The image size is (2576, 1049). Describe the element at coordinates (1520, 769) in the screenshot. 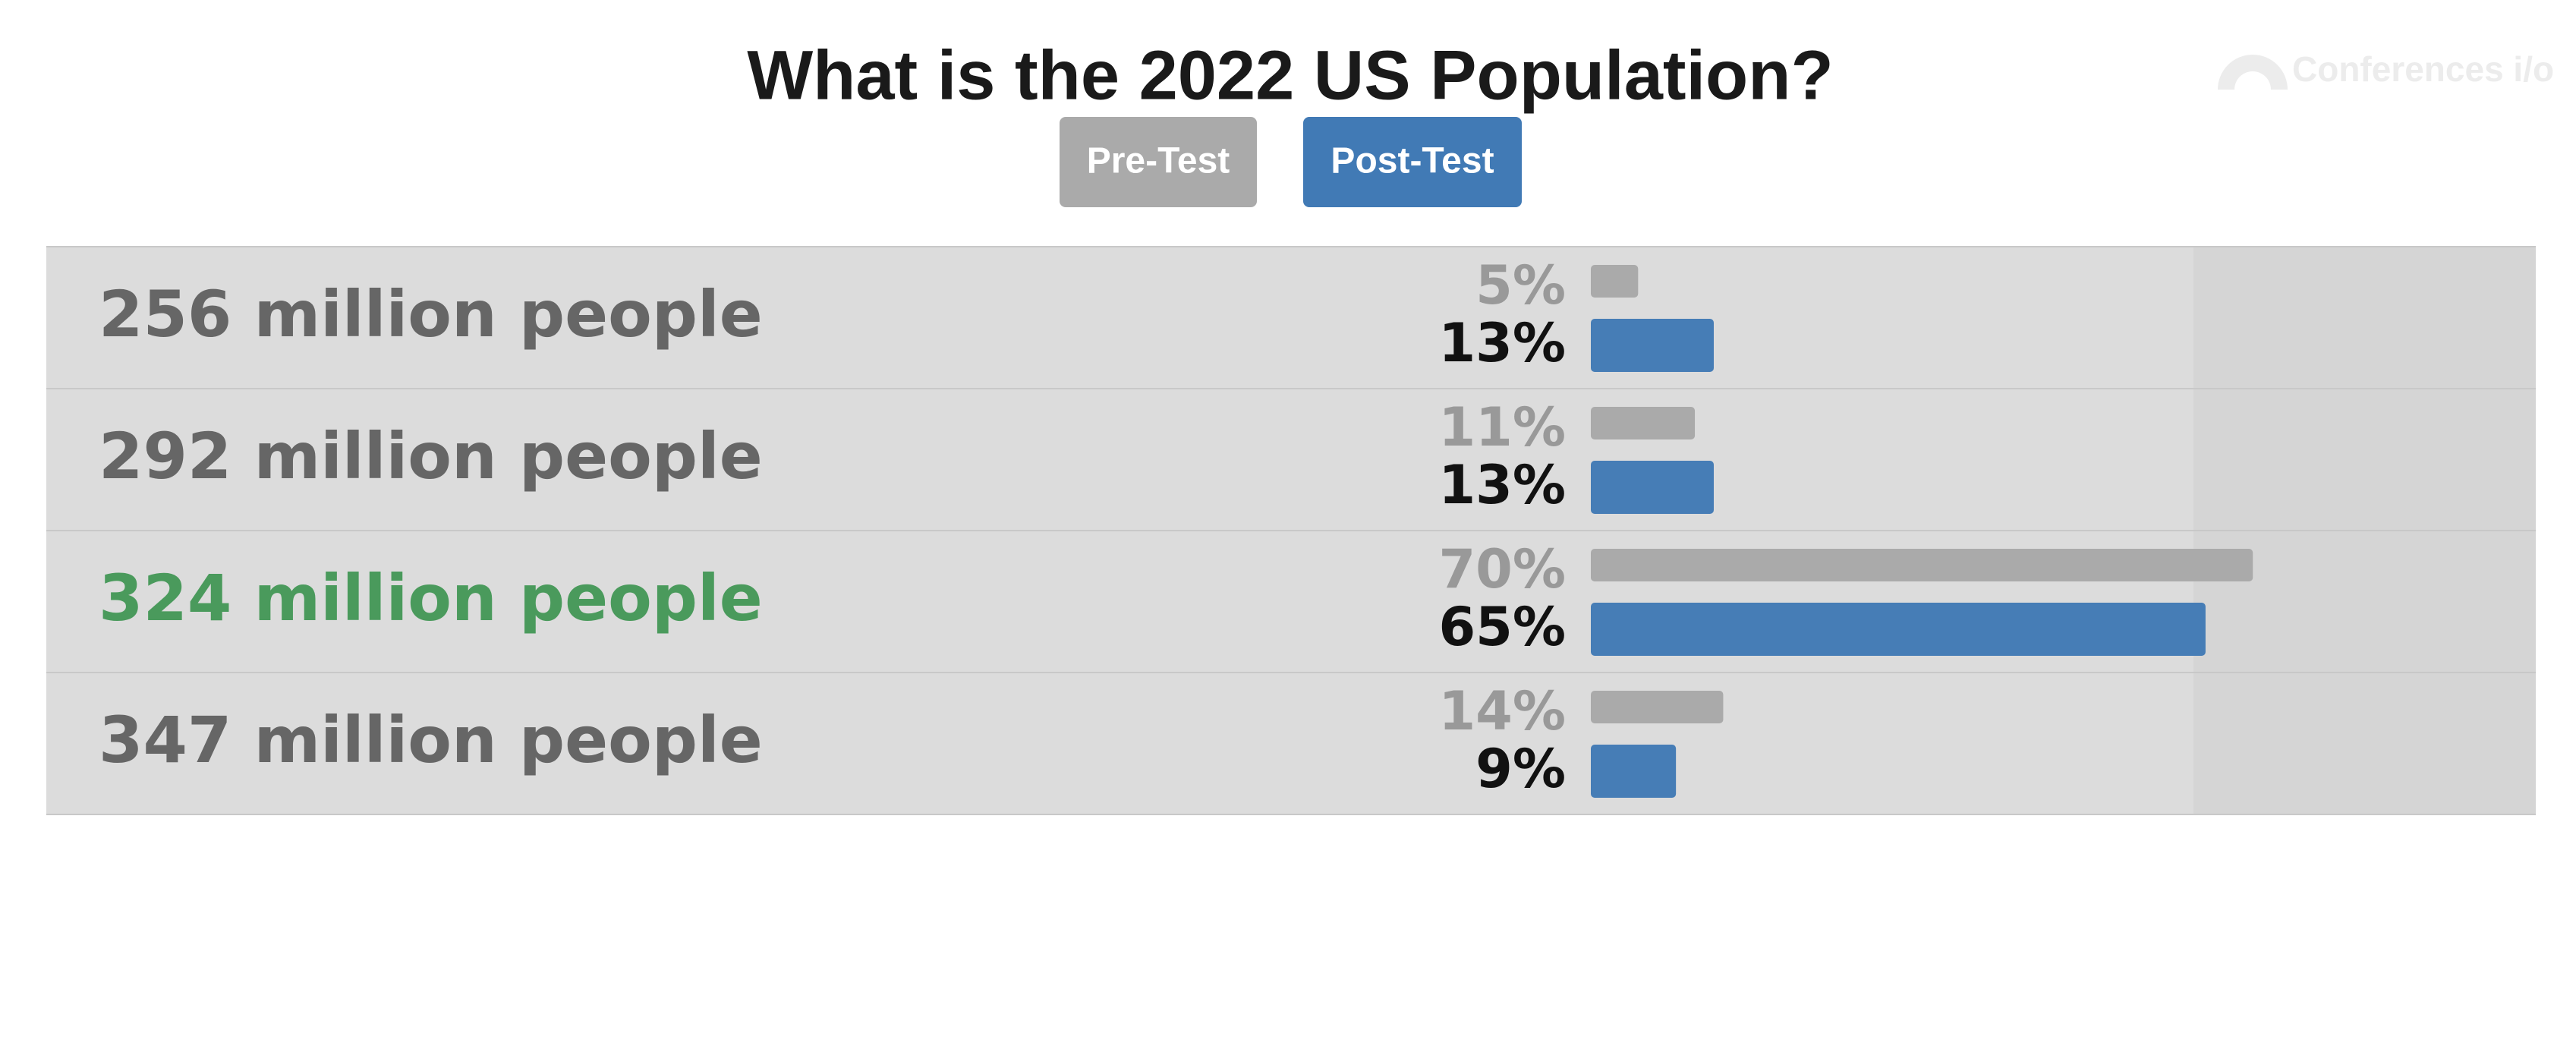

I see `value-label: 9%` at that location.